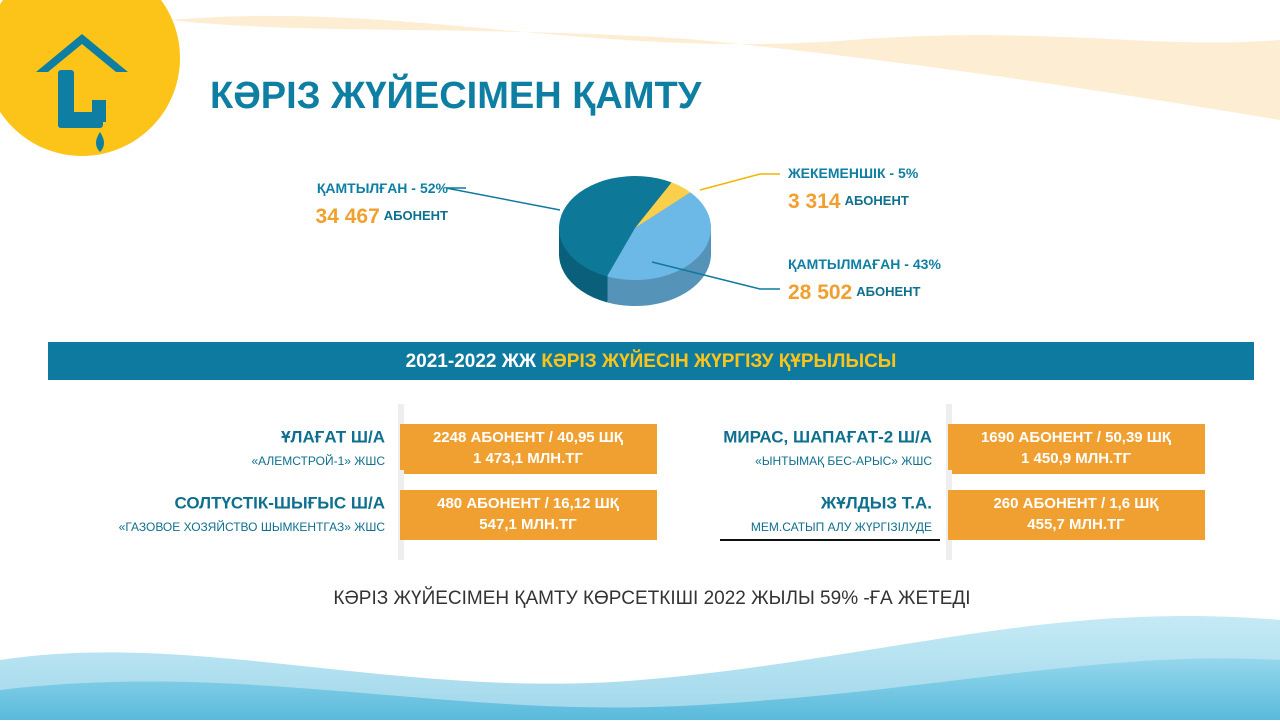 Image resolution: width=1280 pixels, height=725 pixels. I want to click on project-org: «ЫНТЫМАҚ БЕС-АРЫС» ЖШС, so click(843, 461).